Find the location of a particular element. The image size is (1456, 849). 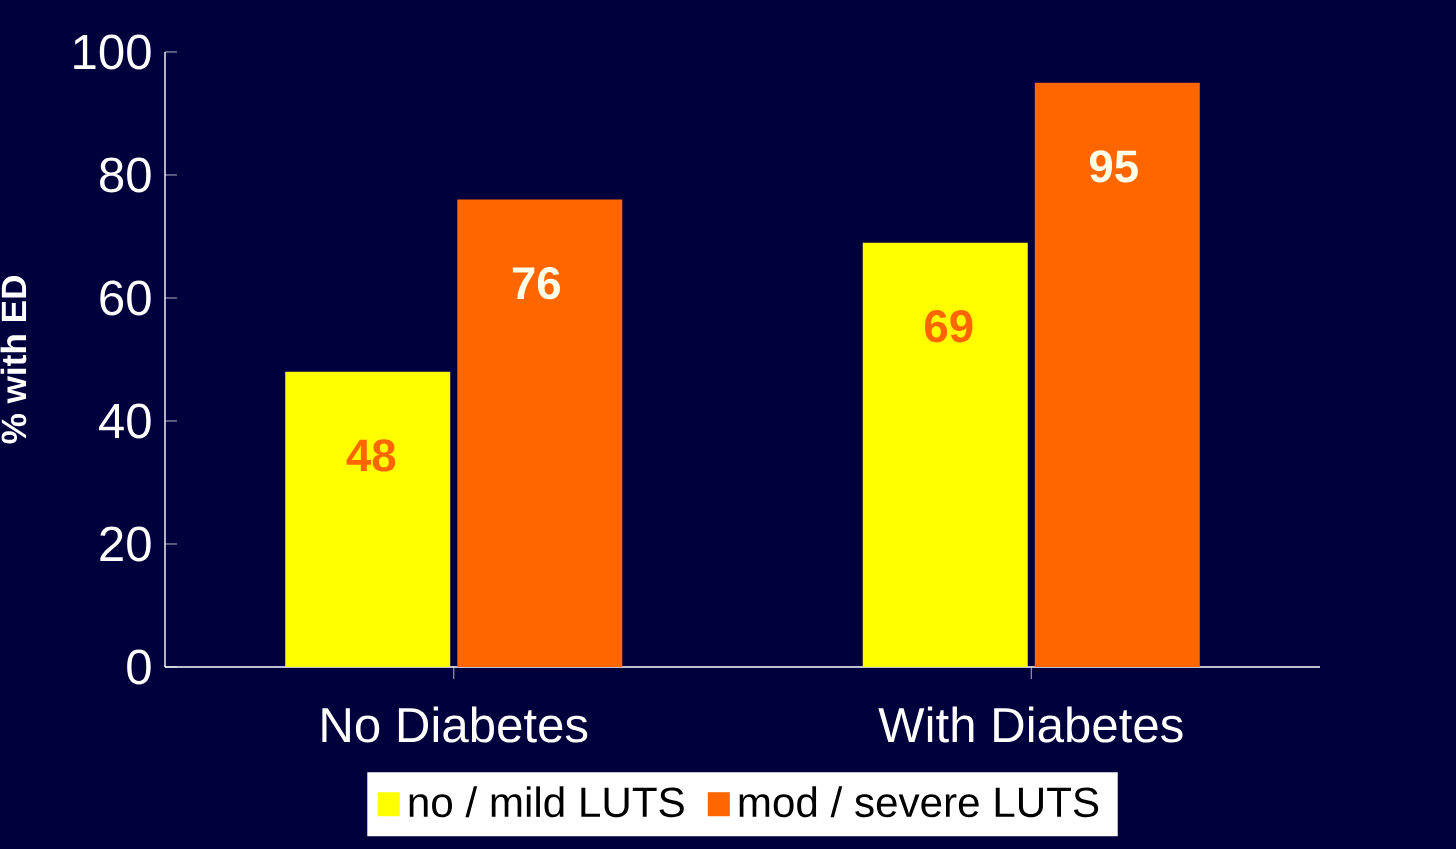

data-label: 48 is located at coordinates (371, 455).